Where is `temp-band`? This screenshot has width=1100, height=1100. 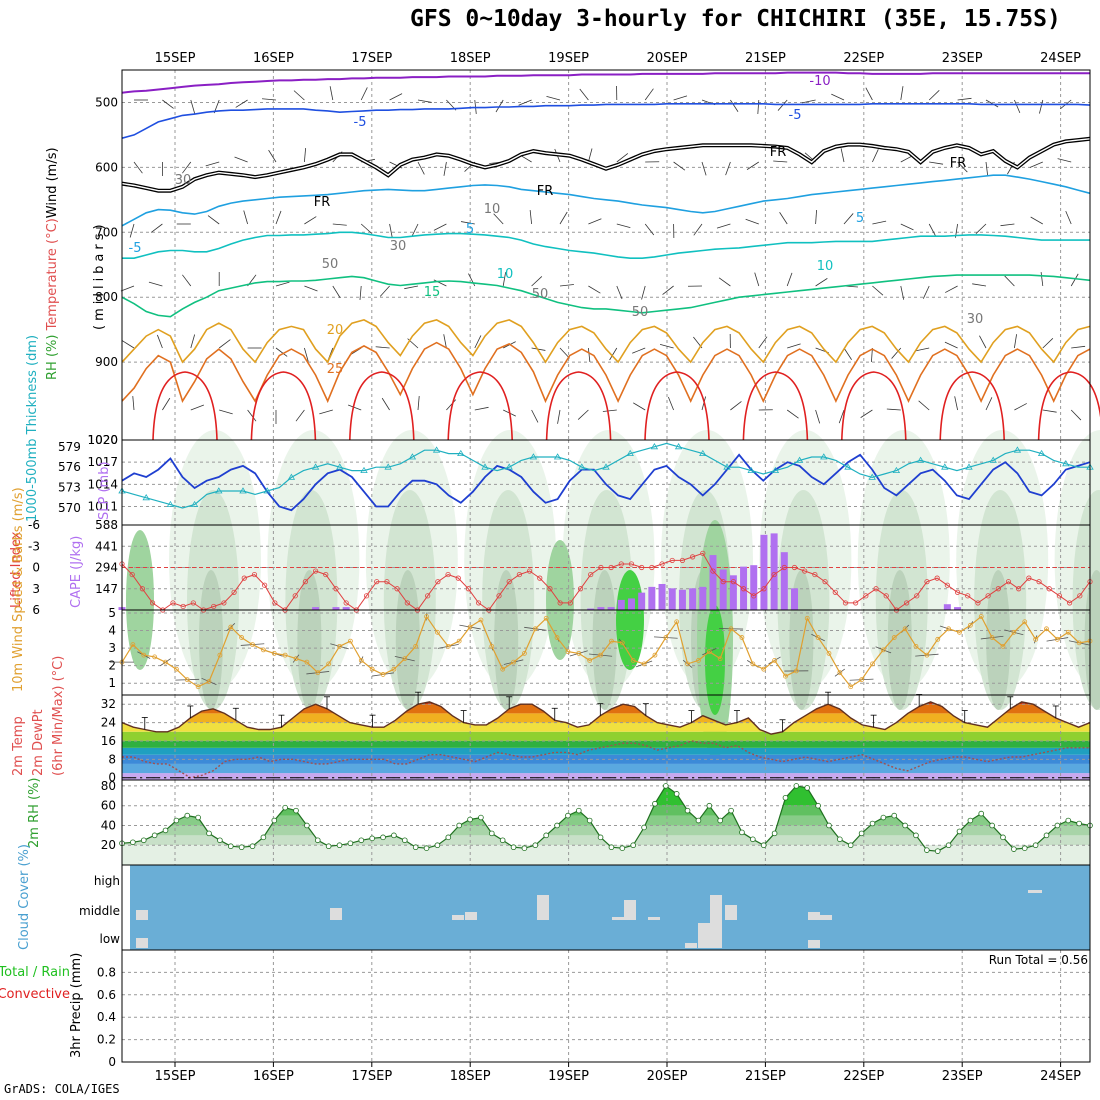 temp-band is located at coordinates (606, 768).